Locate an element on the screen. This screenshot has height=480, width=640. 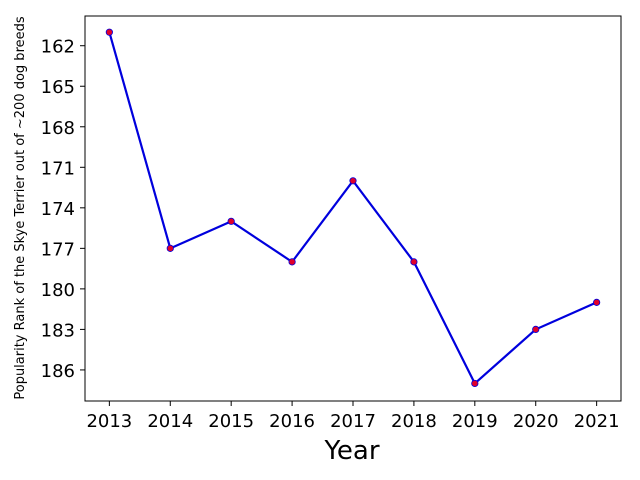
y-tick-label: 186 is located at coordinates (58, 371).